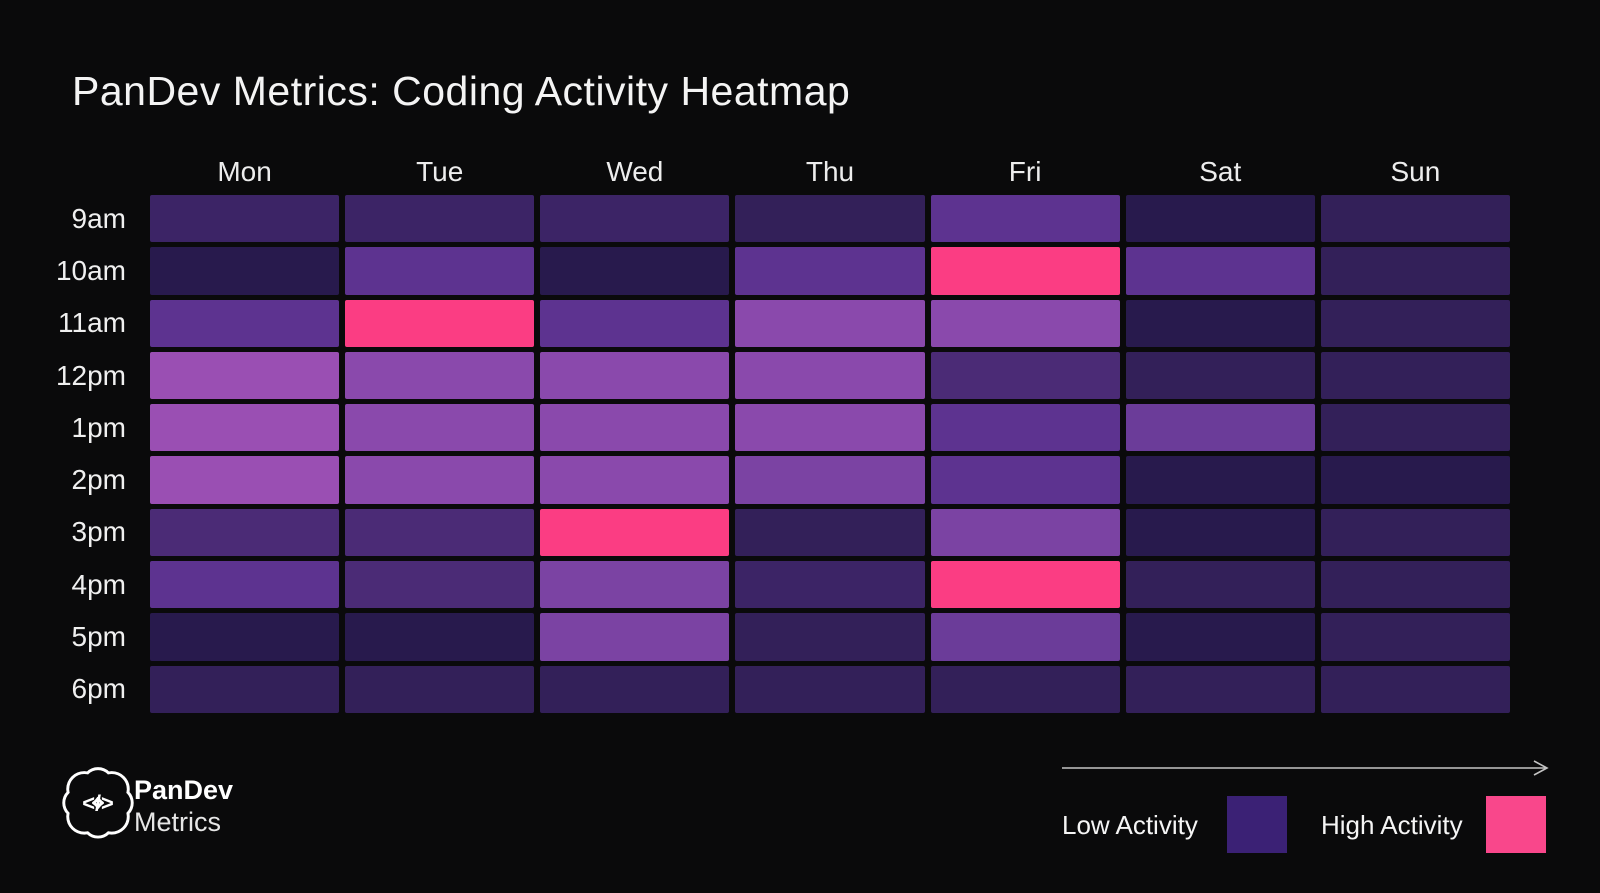 Image resolution: width=1600 pixels, height=893 pixels. What do you see at coordinates (90, 270) in the screenshot?
I see `hour-label: 10am` at bounding box center [90, 270].